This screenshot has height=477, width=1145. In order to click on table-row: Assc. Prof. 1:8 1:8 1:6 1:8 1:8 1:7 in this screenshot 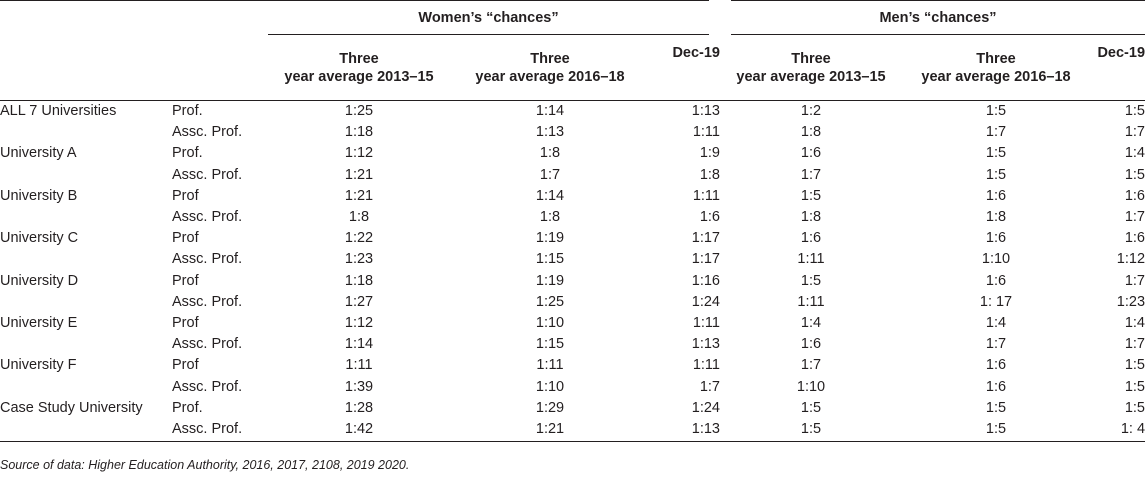, I will do `click(572, 217)`.